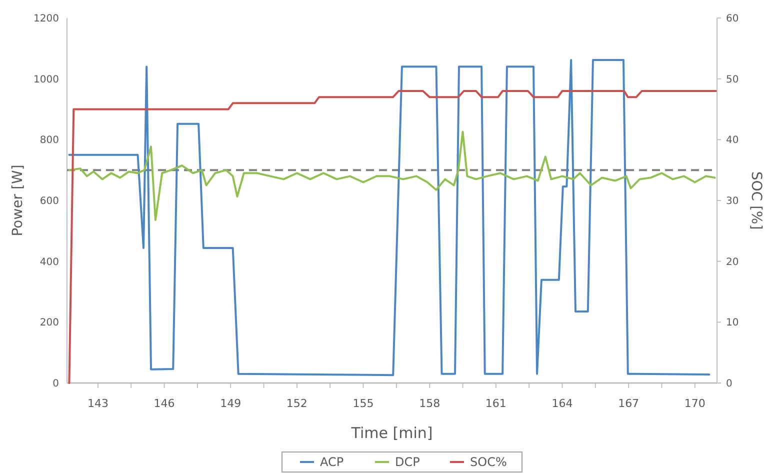 The height and width of the screenshot is (473, 770). I want to click on x-tick-label: 143, so click(97, 403).